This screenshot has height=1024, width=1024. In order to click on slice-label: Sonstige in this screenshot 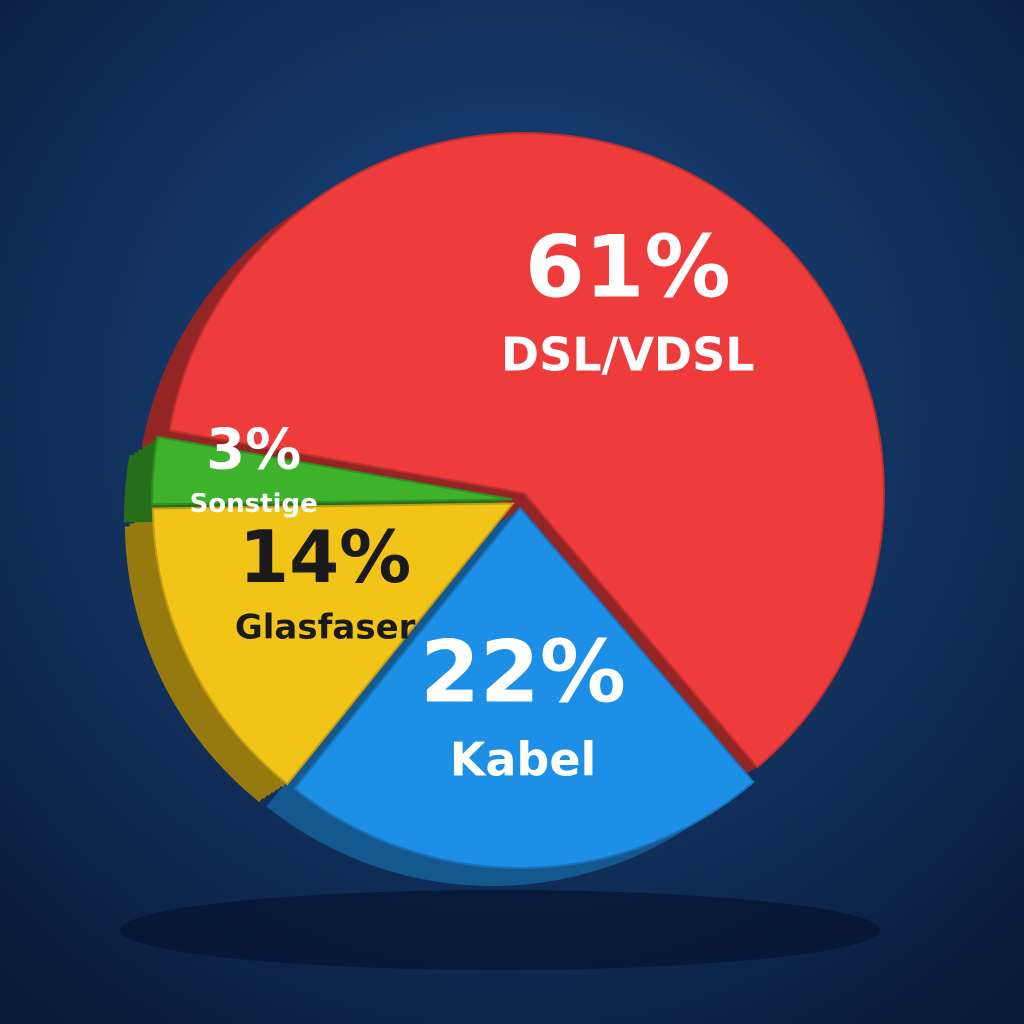, I will do `click(254, 504)`.